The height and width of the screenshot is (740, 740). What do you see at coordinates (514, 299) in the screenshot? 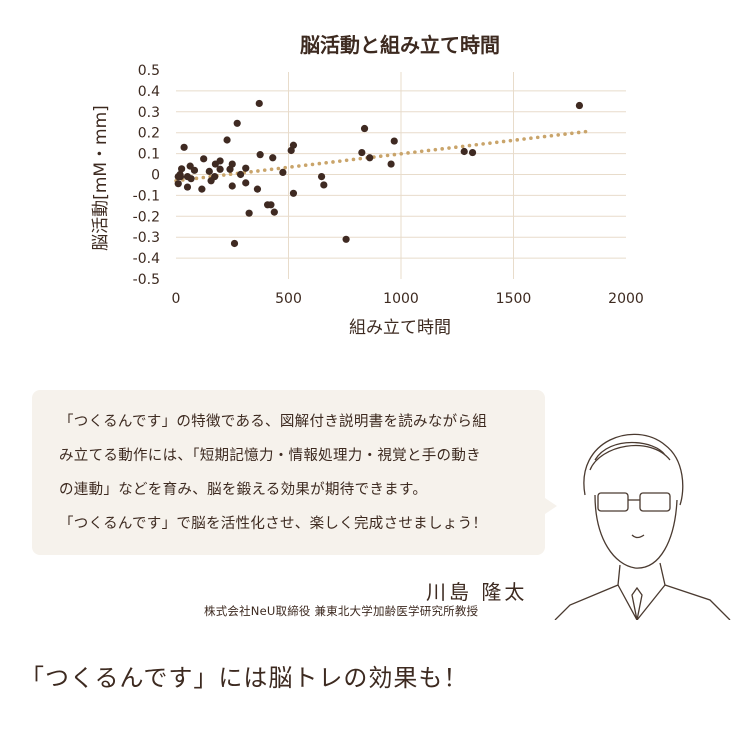
I see `x-tick-label: 1500` at bounding box center [514, 299].